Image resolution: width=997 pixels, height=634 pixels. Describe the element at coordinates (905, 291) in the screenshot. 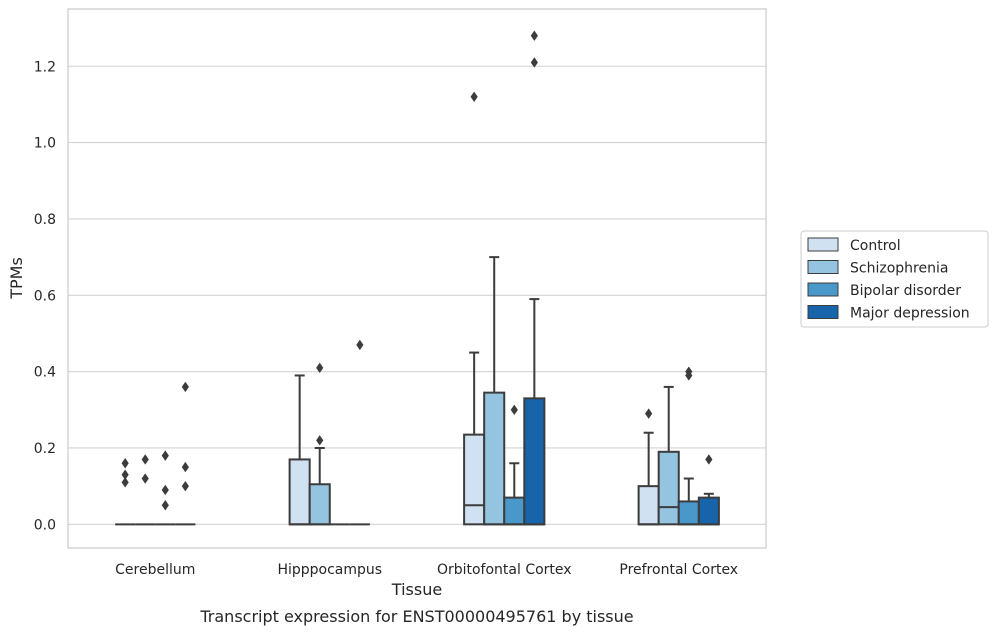

I see `legend-label: Bipolar disorder` at that location.